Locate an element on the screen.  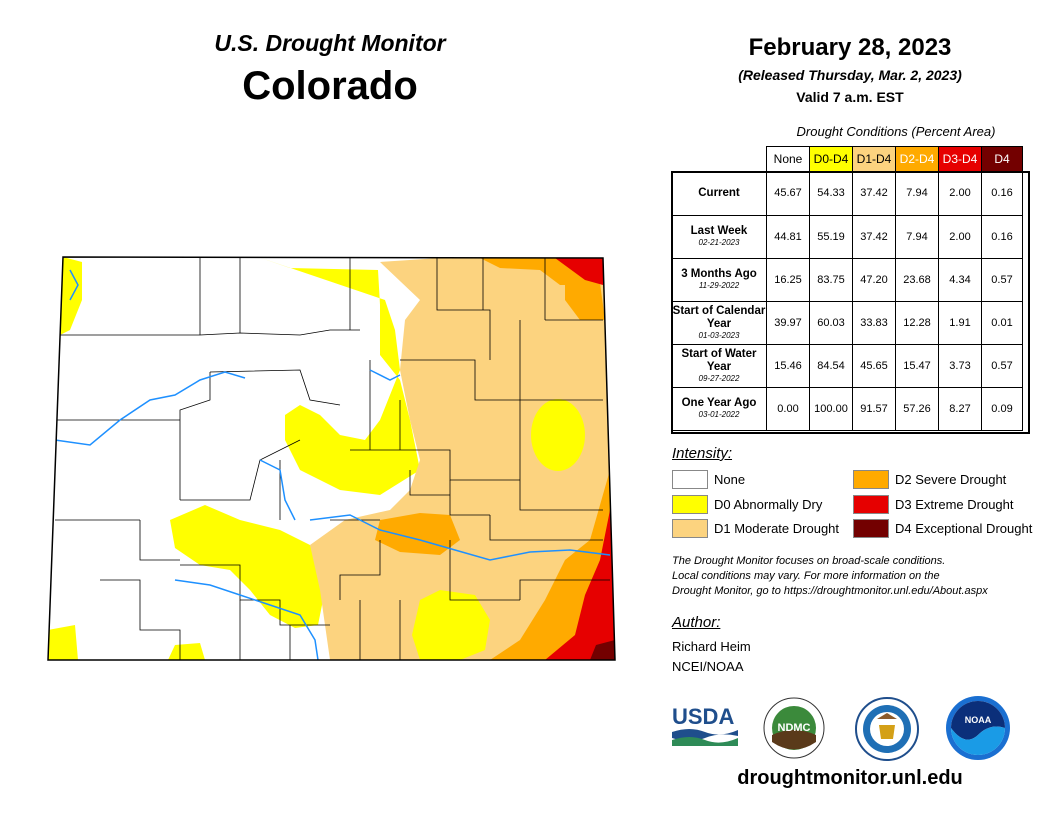
table-cell: 91.57 is located at coordinates (874, 408).